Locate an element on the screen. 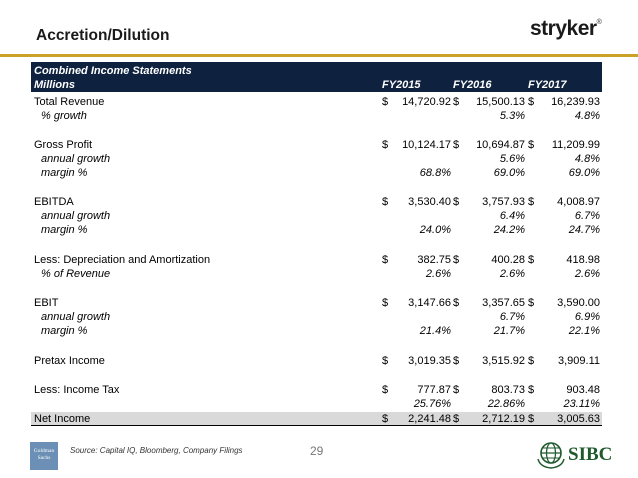 This screenshot has height=478, width=638. row-label: Net Income is located at coordinates (62, 419).